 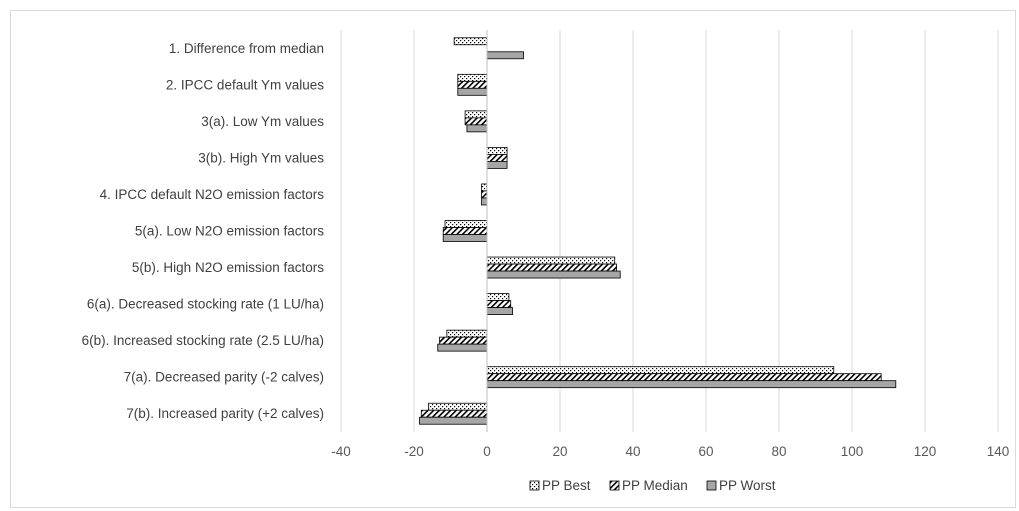 What do you see at coordinates (245, 84) in the screenshot?
I see `category-label: 2. IPCC default Ym values` at bounding box center [245, 84].